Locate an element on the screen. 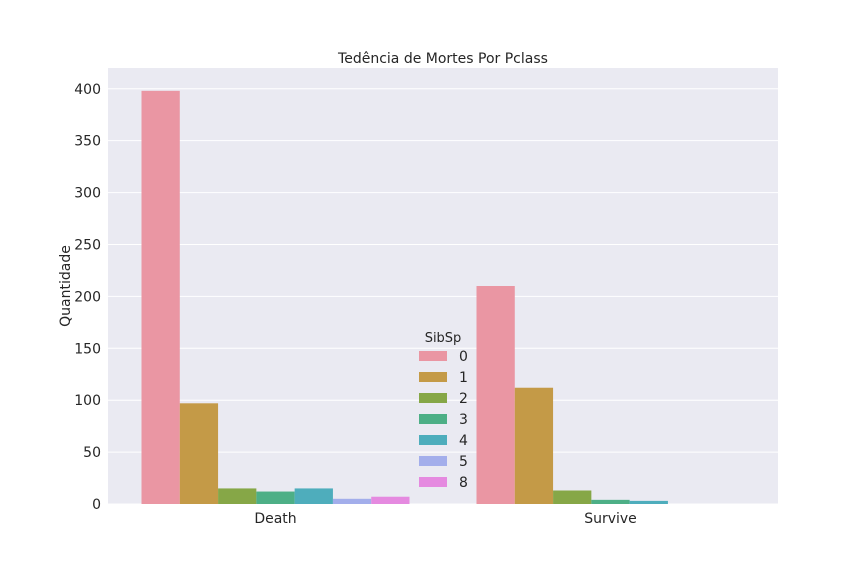  legend-label-5: 5 is located at coordinates (463, 462).